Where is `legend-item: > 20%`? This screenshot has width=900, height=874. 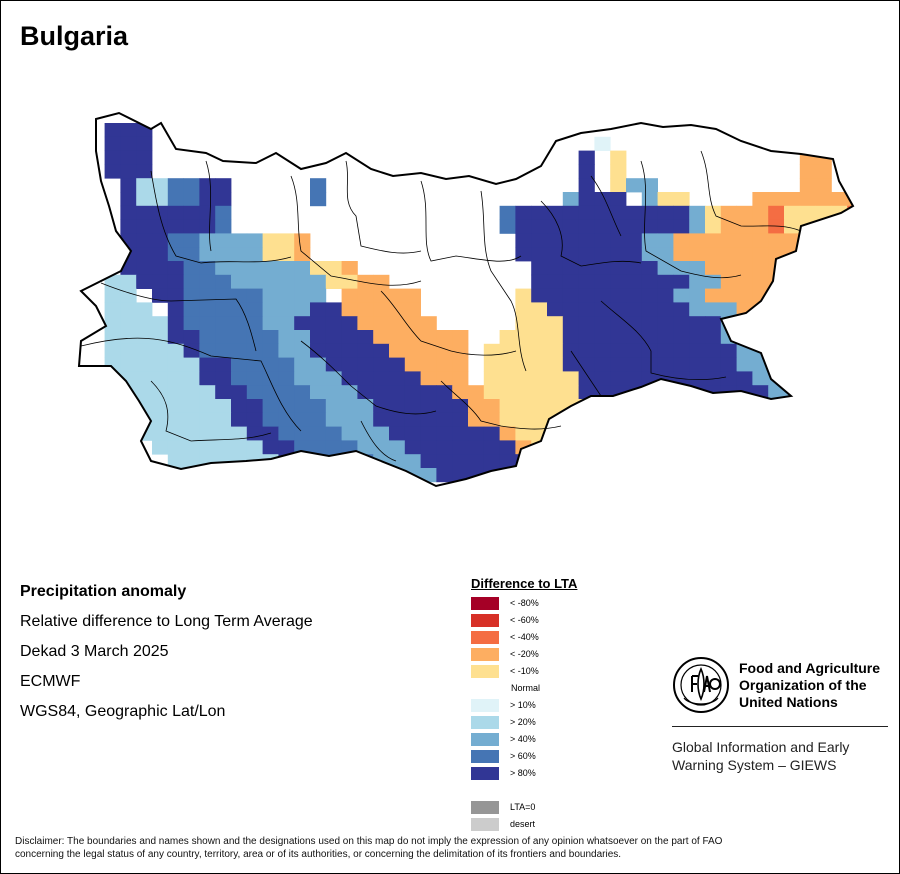 legend-item: > 20% is located at coordinates (561, 722).